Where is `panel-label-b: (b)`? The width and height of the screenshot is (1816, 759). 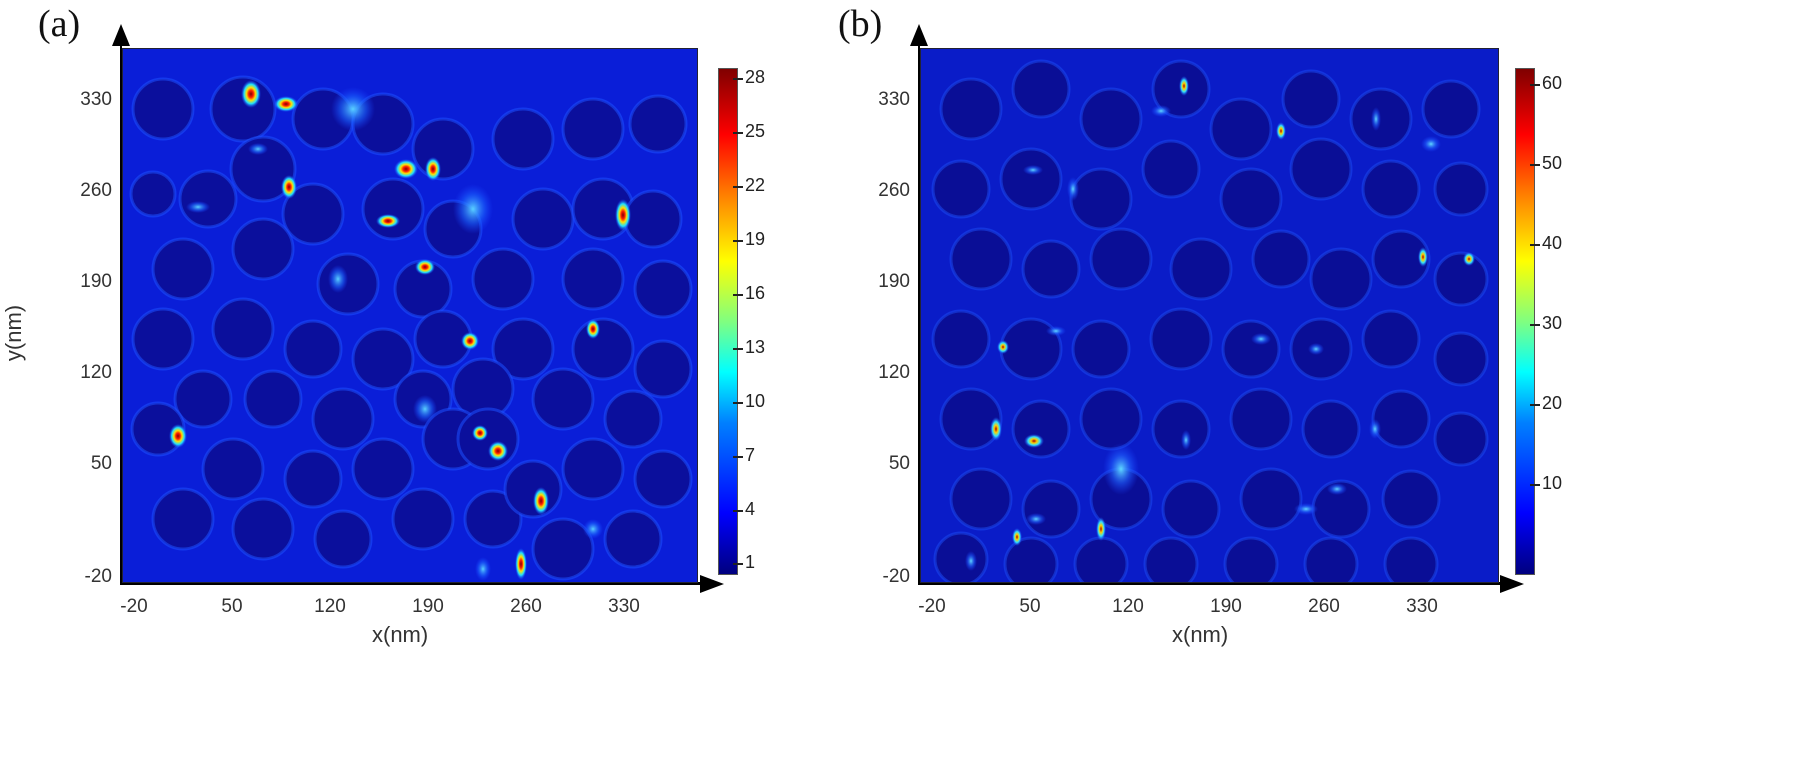
panel-label-b: (b) is located at coordinates (860, 24).